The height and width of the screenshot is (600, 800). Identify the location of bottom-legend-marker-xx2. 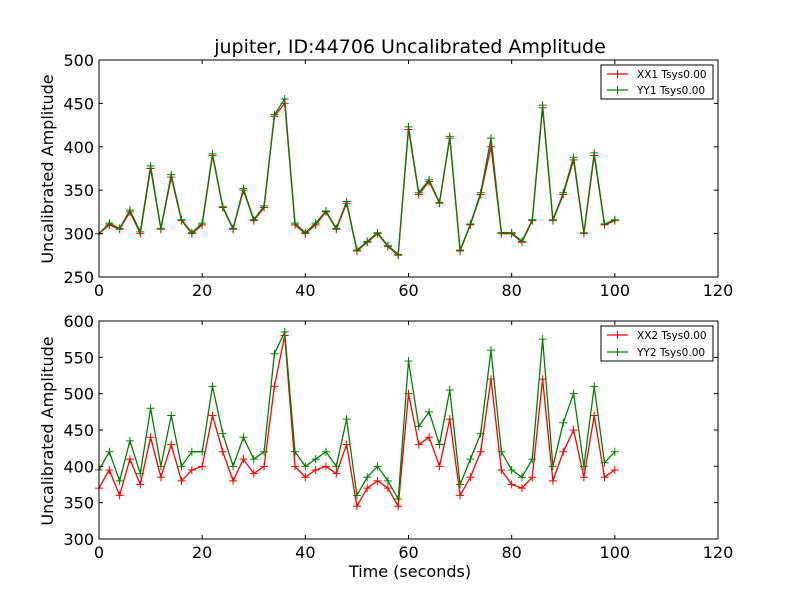
(617, 335).